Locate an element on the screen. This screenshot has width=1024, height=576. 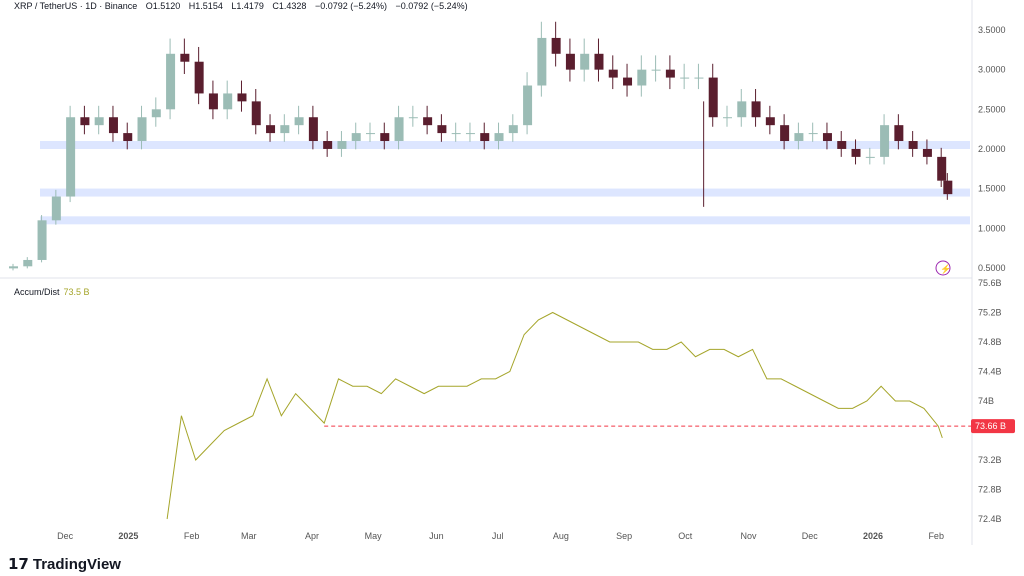
price-tick: 3.0000 is located at coordinates (992, 70).